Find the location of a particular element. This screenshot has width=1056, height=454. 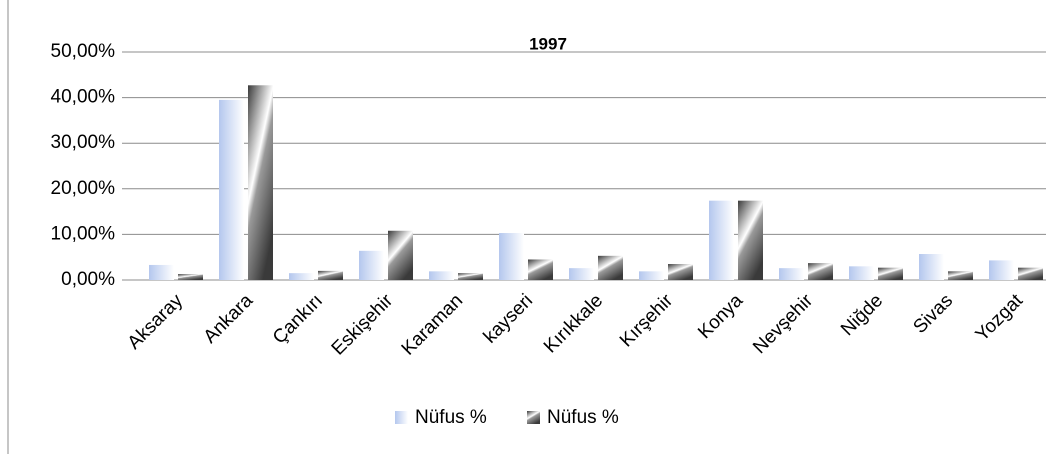

y-tick-label: 0,00% is located at coordinates (88, 279).